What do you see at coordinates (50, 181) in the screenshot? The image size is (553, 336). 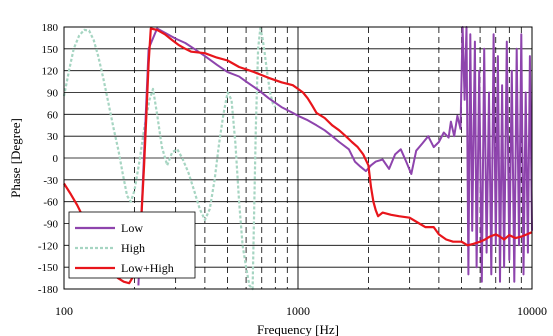 I see `y-tick-label: -30` at bounding box center [50, 181].